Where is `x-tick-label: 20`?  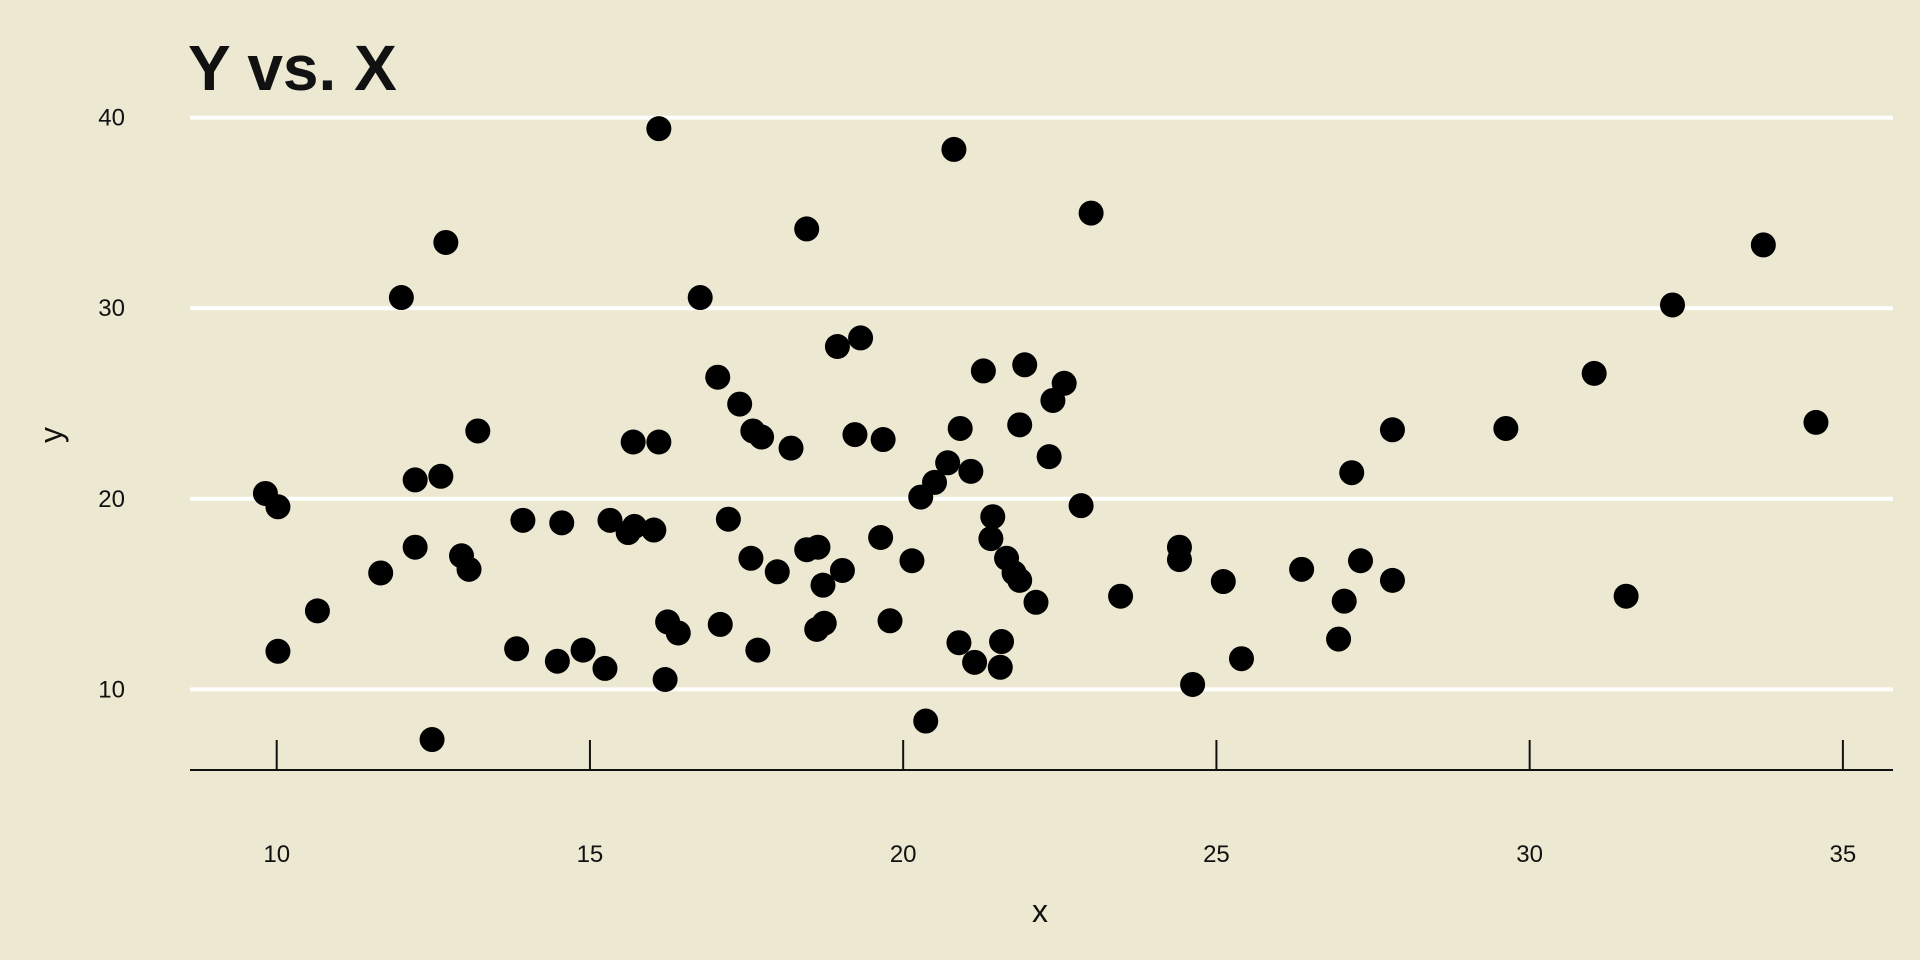
x-tick-label: 20 is located at coordinates (903, 854).